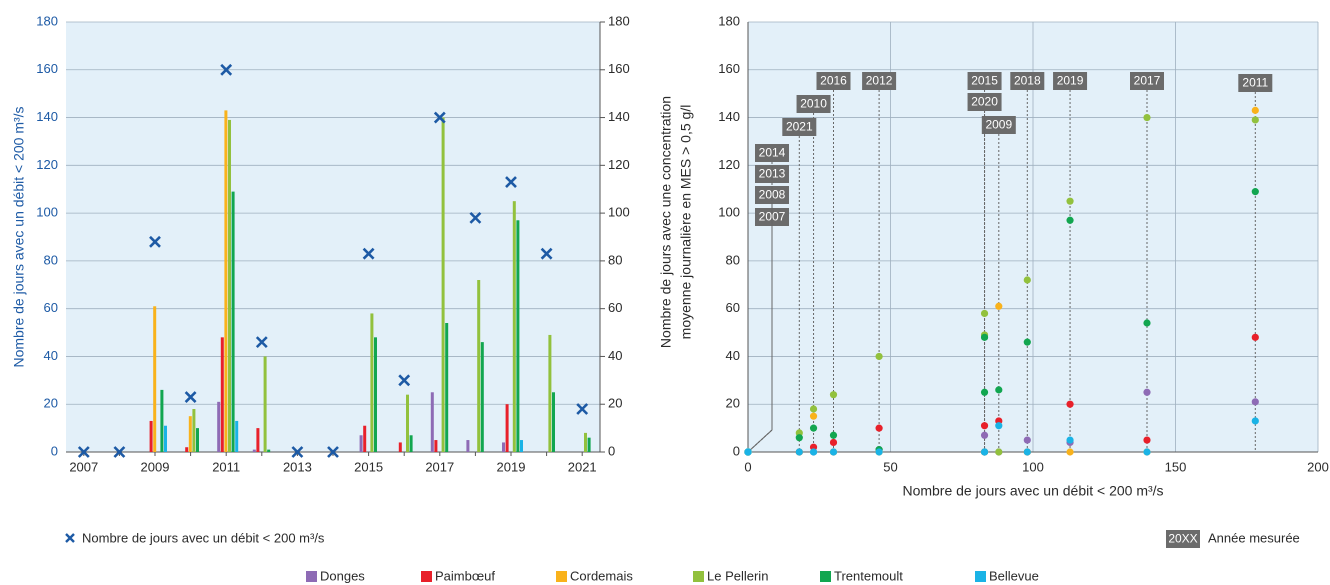 Image resolution: width=1330 pixels, height=585 pixels. I want to click on legend-marker, so click(70, 538).